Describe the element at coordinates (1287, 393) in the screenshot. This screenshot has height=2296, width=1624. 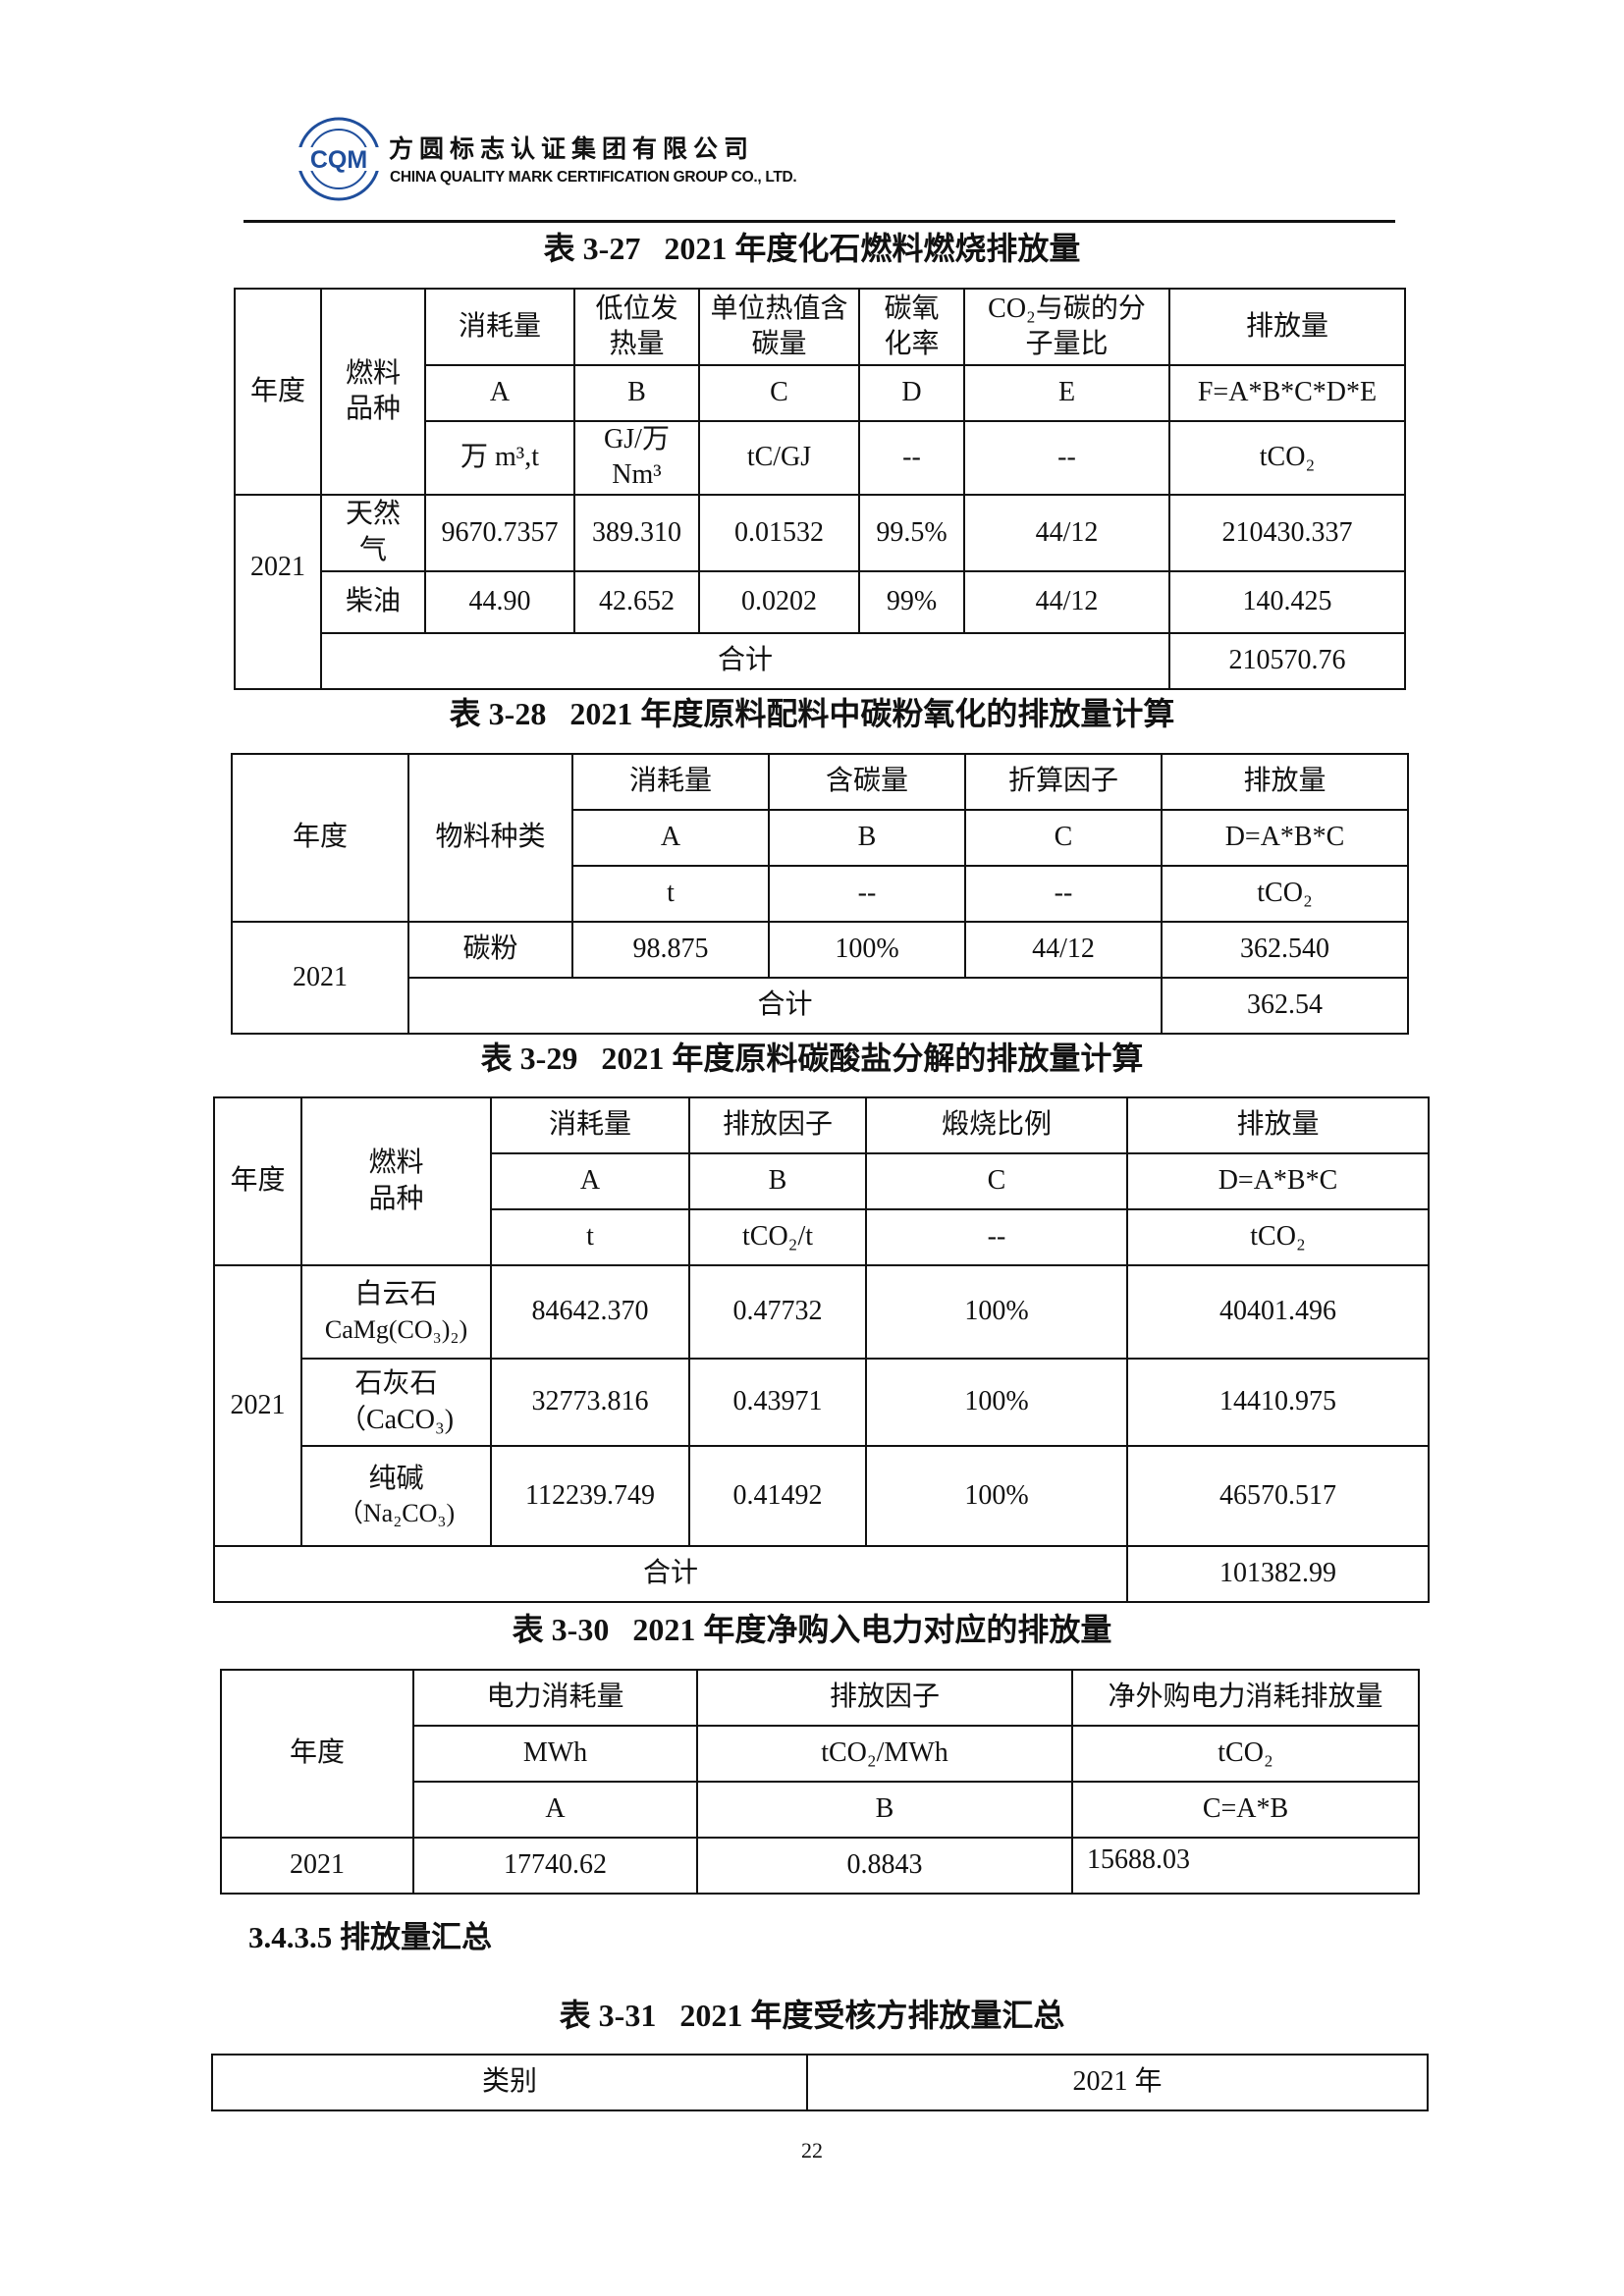
I see `col-code: F=A*B*C*D*E` at that location.